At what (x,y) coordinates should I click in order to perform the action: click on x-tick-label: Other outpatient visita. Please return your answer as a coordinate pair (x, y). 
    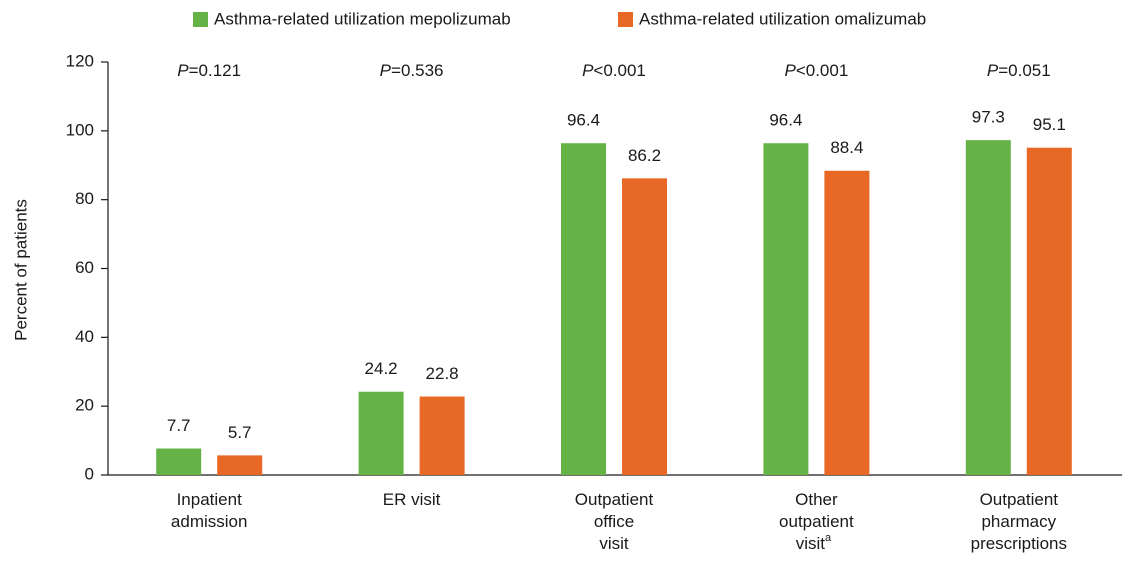
    Looking at the image, I should click on (816, 521).